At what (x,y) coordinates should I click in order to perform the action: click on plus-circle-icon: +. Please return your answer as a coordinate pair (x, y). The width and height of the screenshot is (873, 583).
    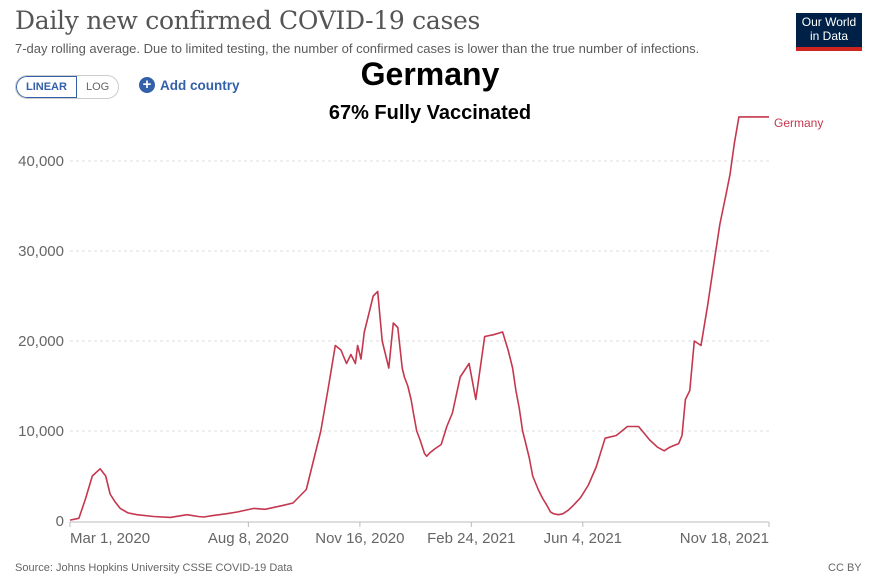
    Looking at the image, I should click on (147, 85).